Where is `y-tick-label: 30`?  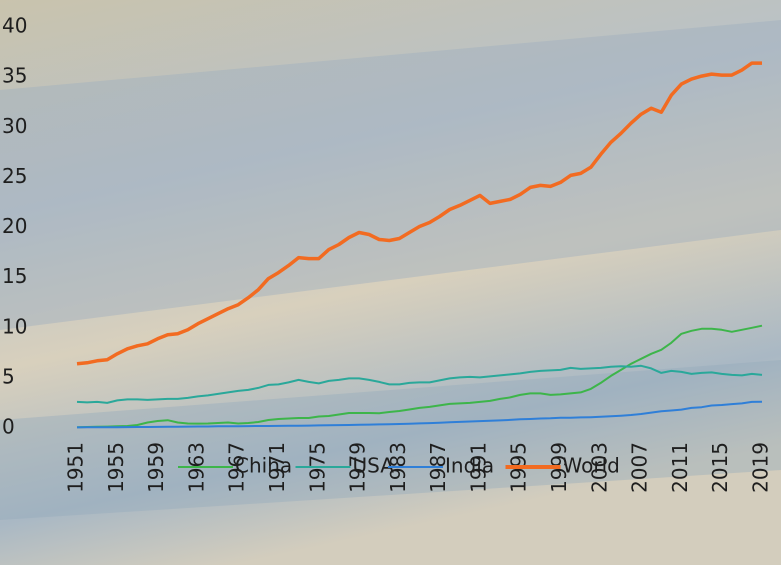
y-tick-label: 30 is located at coordinates (14, 126).